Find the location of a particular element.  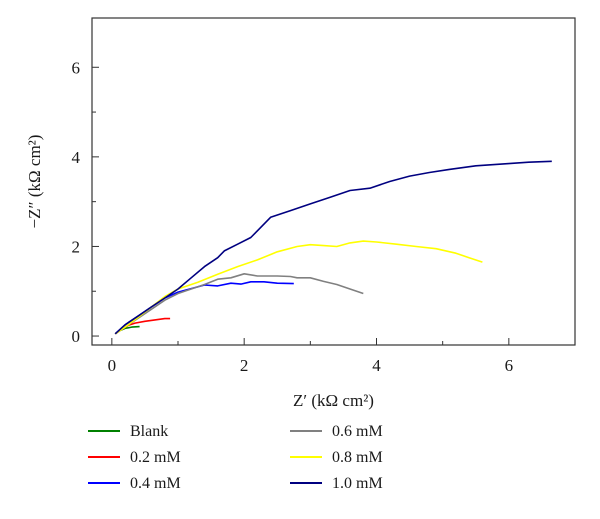

legend-label-0-6-mm: 0.6 mM is located at coordinates (357, 431).